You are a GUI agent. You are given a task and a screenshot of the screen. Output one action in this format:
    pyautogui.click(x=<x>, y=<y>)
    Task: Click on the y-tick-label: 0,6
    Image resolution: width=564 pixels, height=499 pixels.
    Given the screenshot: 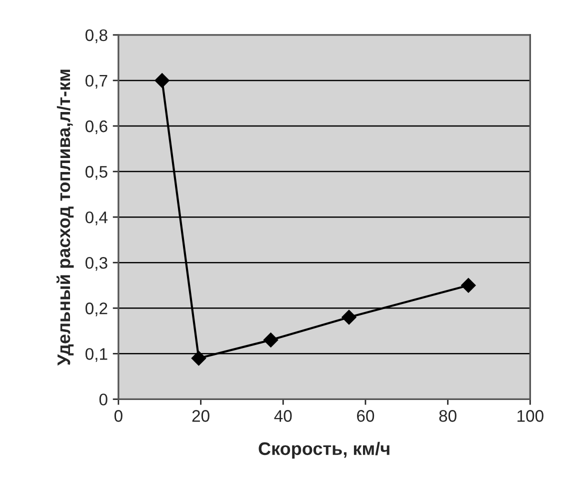 What is the action you would take?
    pyautogui.click(x=97, y=127)
    